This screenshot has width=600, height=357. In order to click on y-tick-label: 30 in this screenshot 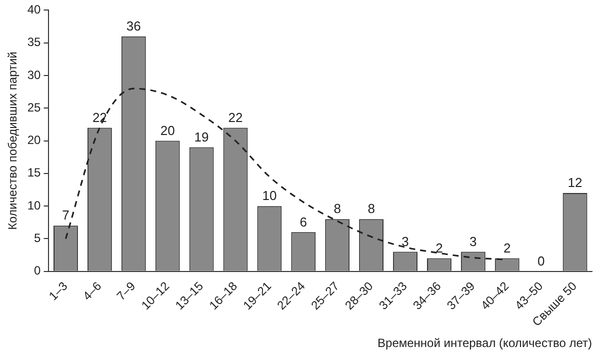, I will do `click(34, 75)`.